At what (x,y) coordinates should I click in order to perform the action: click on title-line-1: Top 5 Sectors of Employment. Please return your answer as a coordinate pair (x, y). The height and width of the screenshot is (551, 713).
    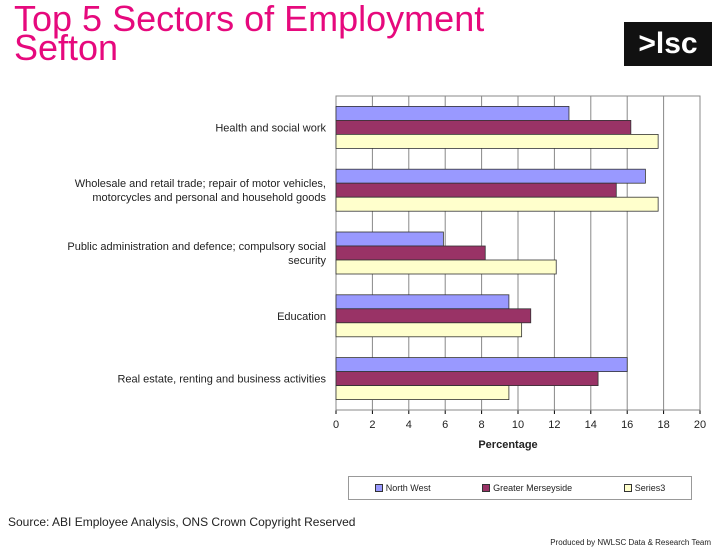
    Looking at the image, I should click on (249, 19).